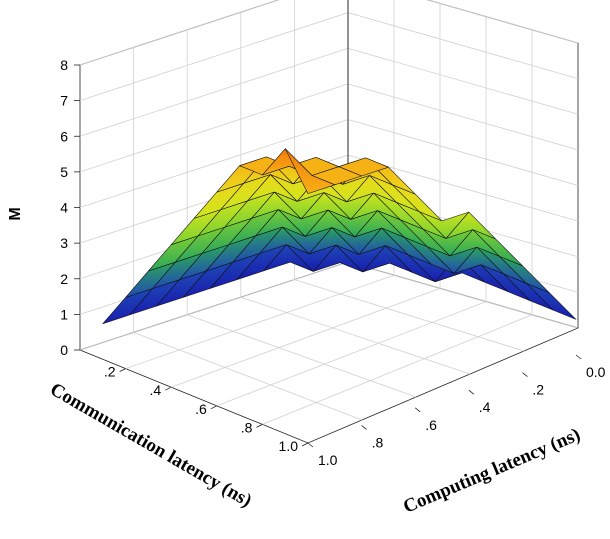 The image size is (610, 539). I want to click on x-axis-ticks: 0.0 .2 .4 .6 .8 1.0, so click(456, 411).